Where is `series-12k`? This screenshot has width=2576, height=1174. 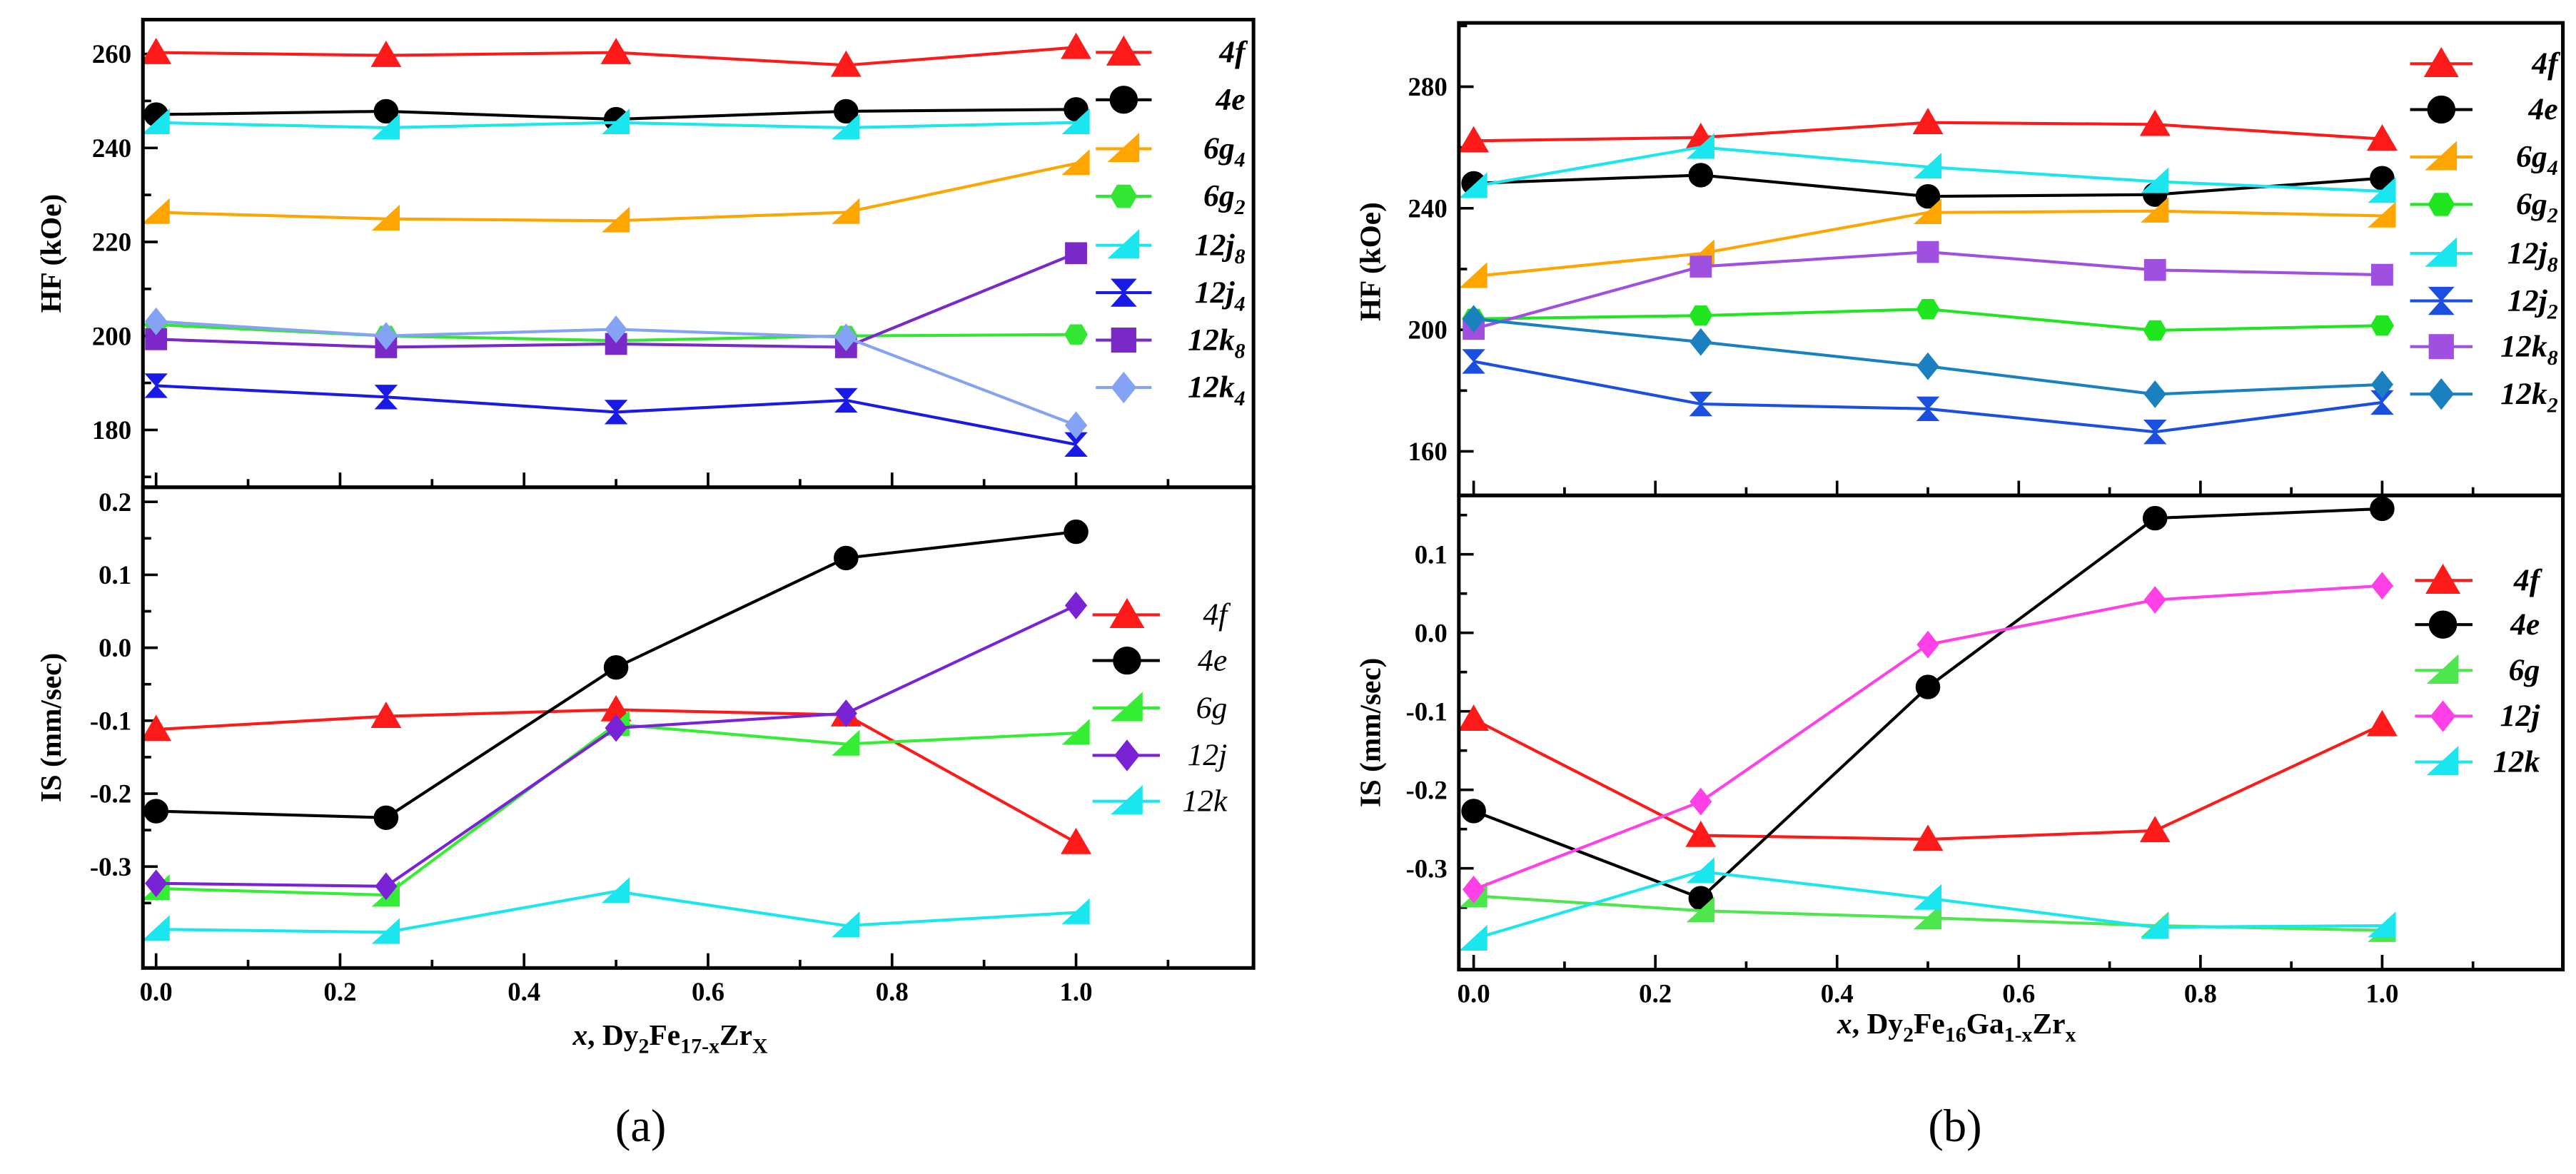 series-12k is located at coordinates (615, 910).